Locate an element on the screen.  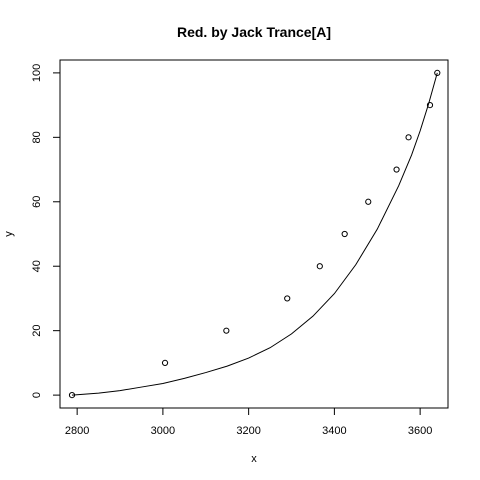
chart-title: Red. by Jack Trance[A] is located at coordinates (254, 32).